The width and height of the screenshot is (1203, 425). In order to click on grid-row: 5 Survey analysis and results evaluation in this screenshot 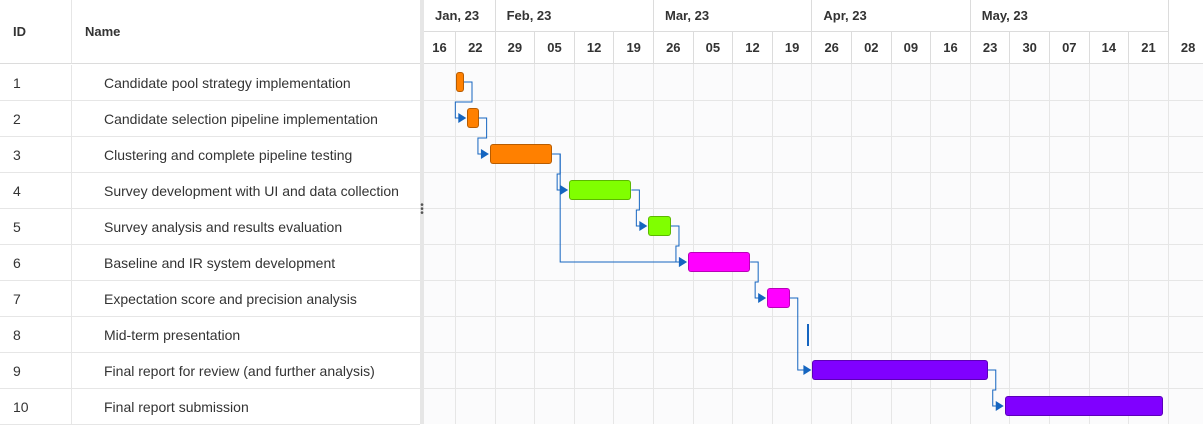, I will do `click(210, 227)`.